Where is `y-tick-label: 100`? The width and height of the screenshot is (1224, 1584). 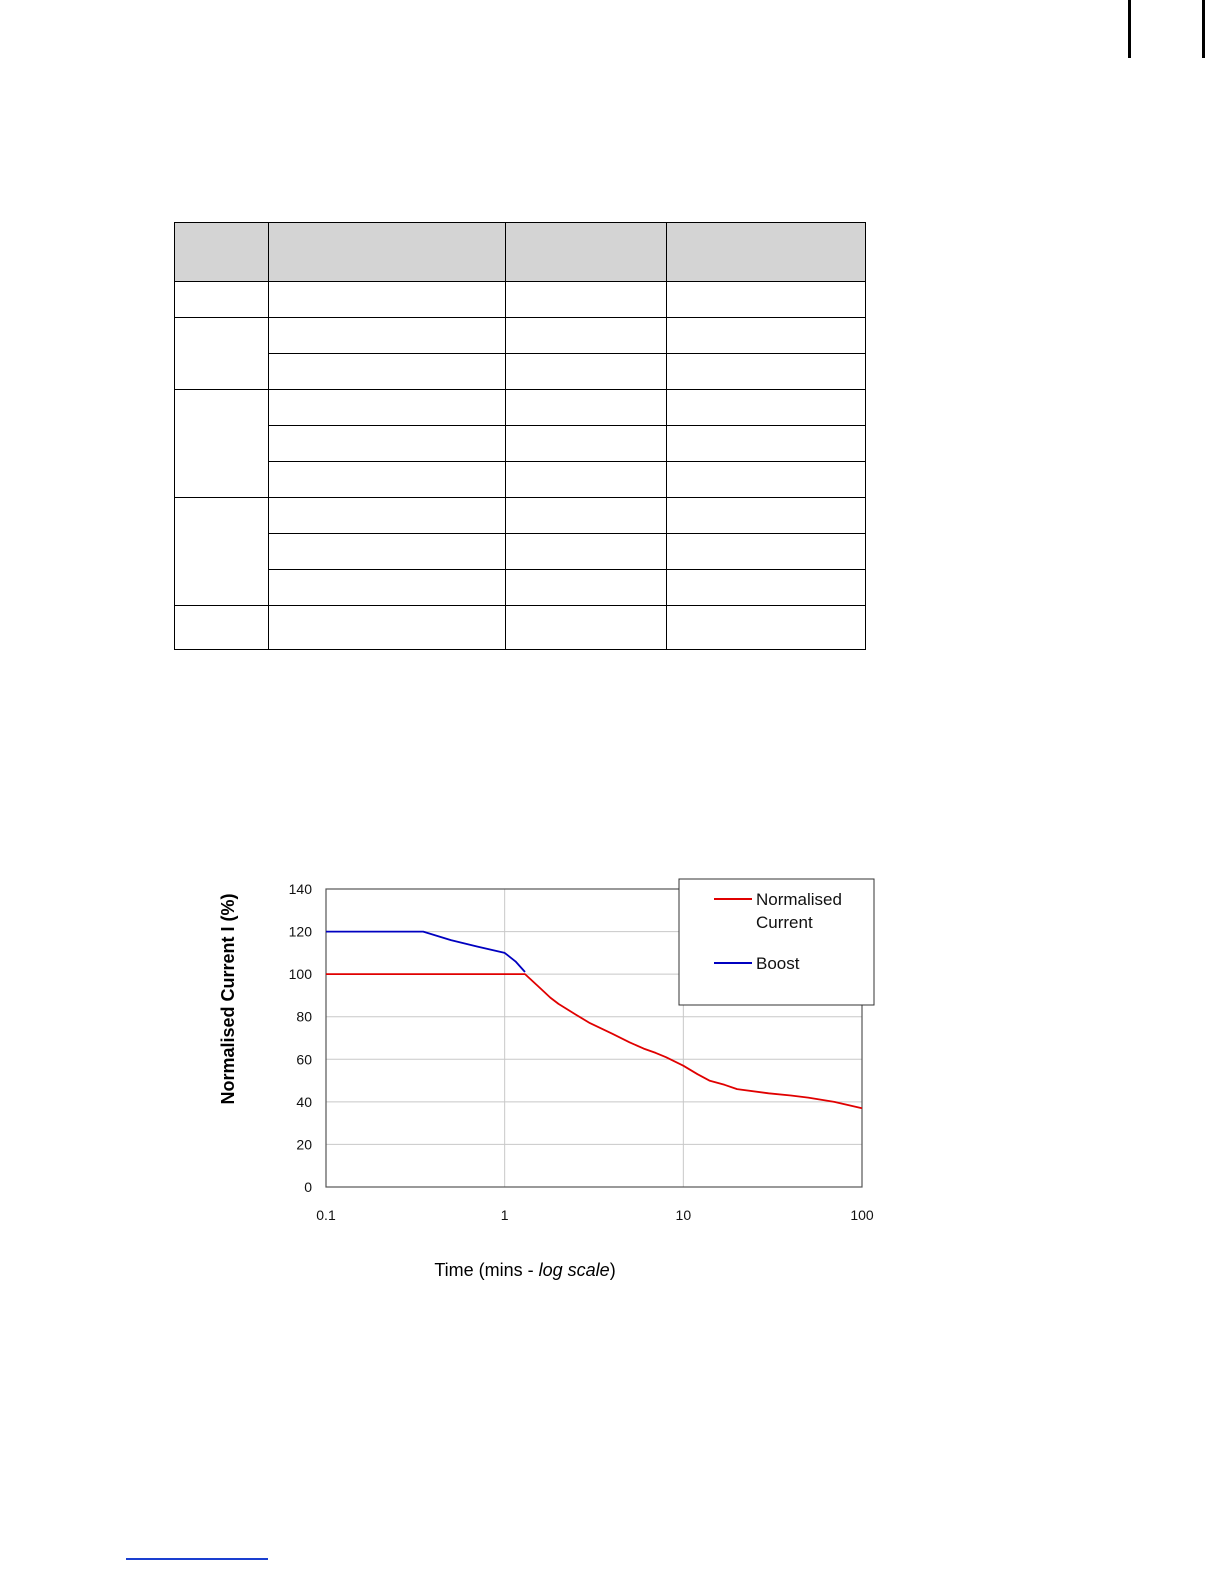 y-tick-label: 100 is located at coordinates (301, 974).